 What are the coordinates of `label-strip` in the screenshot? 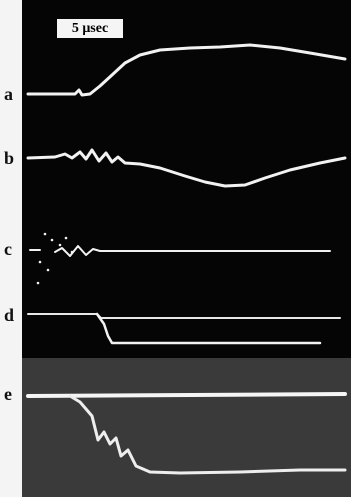 It's located at (11, 248).